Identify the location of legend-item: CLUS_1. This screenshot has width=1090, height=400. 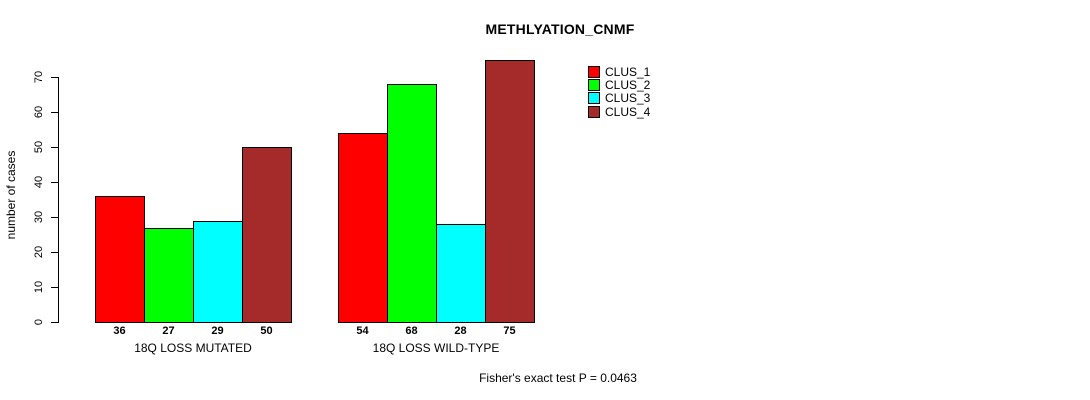
(619, 71).